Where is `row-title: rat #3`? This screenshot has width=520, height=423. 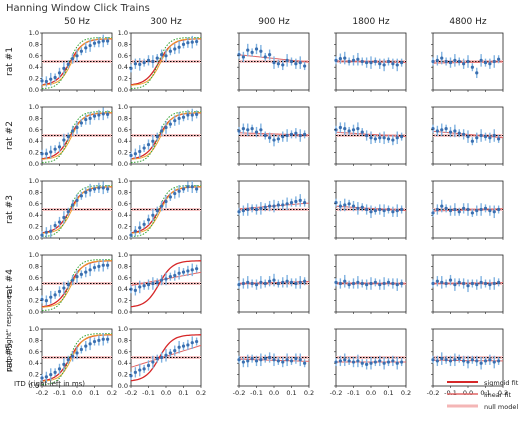
row-title: rat #3 is located at coordinates (10, 209).